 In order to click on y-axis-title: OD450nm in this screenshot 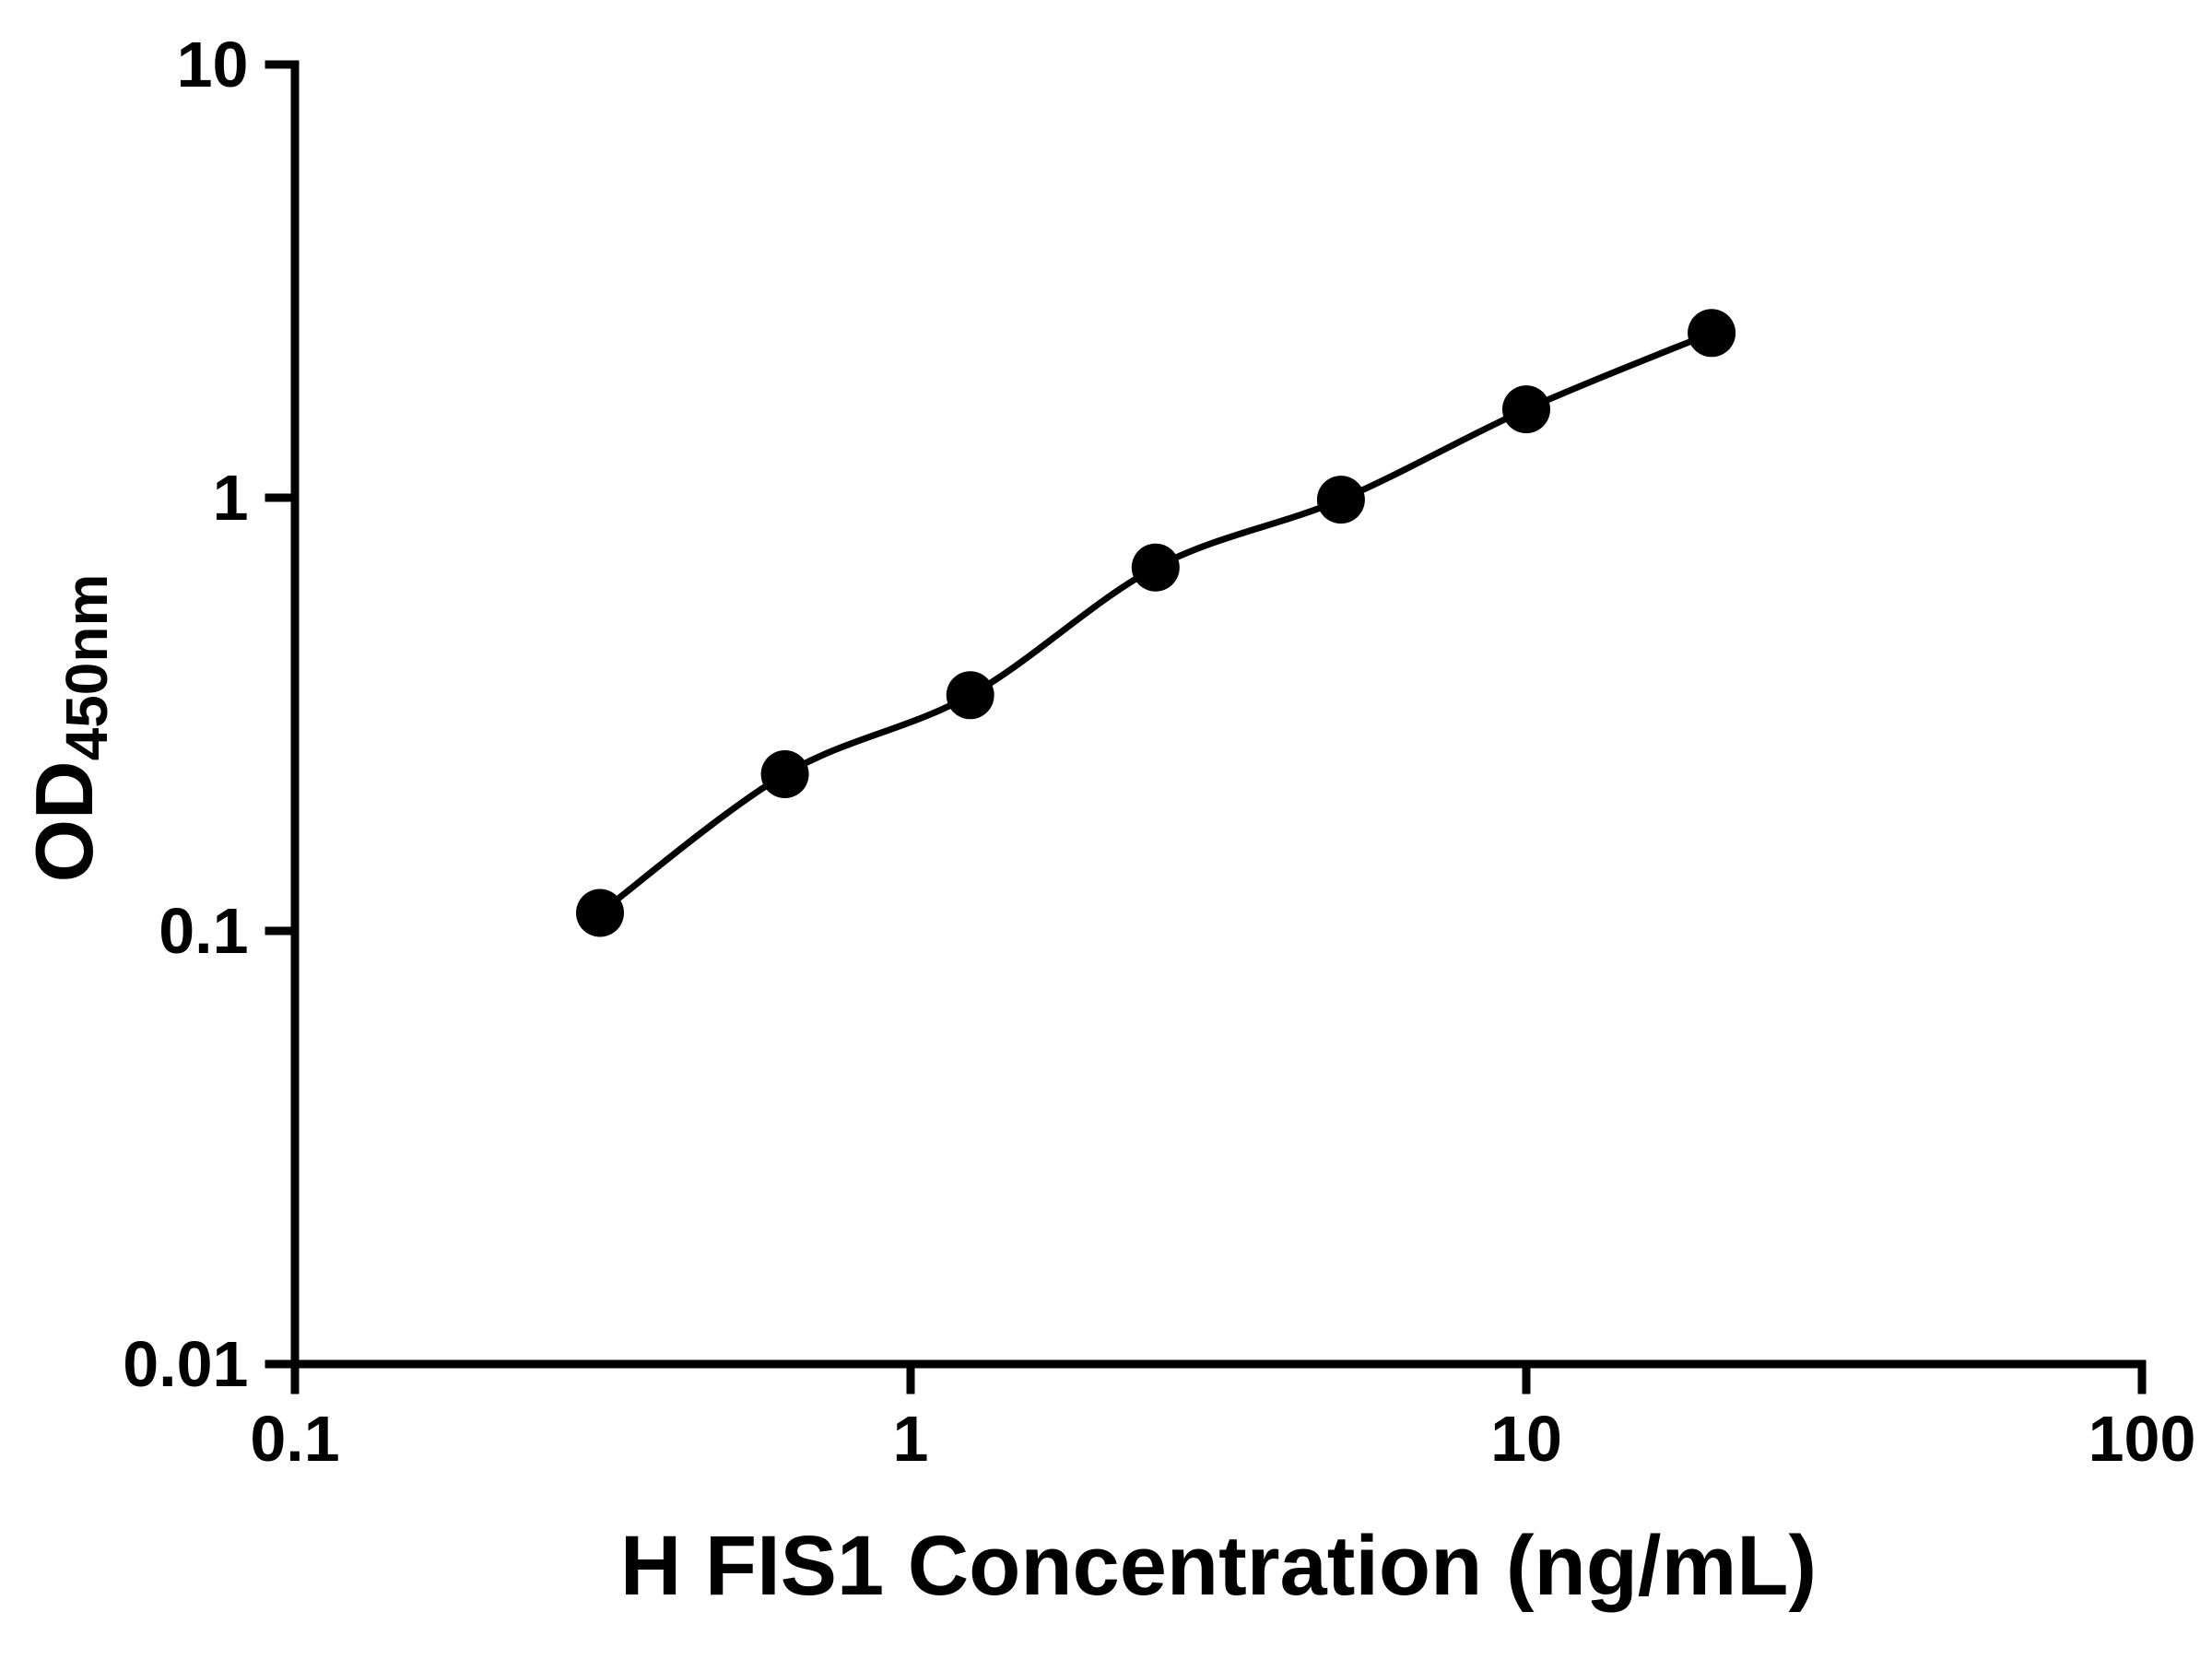, I will do `click(69, 728)`.